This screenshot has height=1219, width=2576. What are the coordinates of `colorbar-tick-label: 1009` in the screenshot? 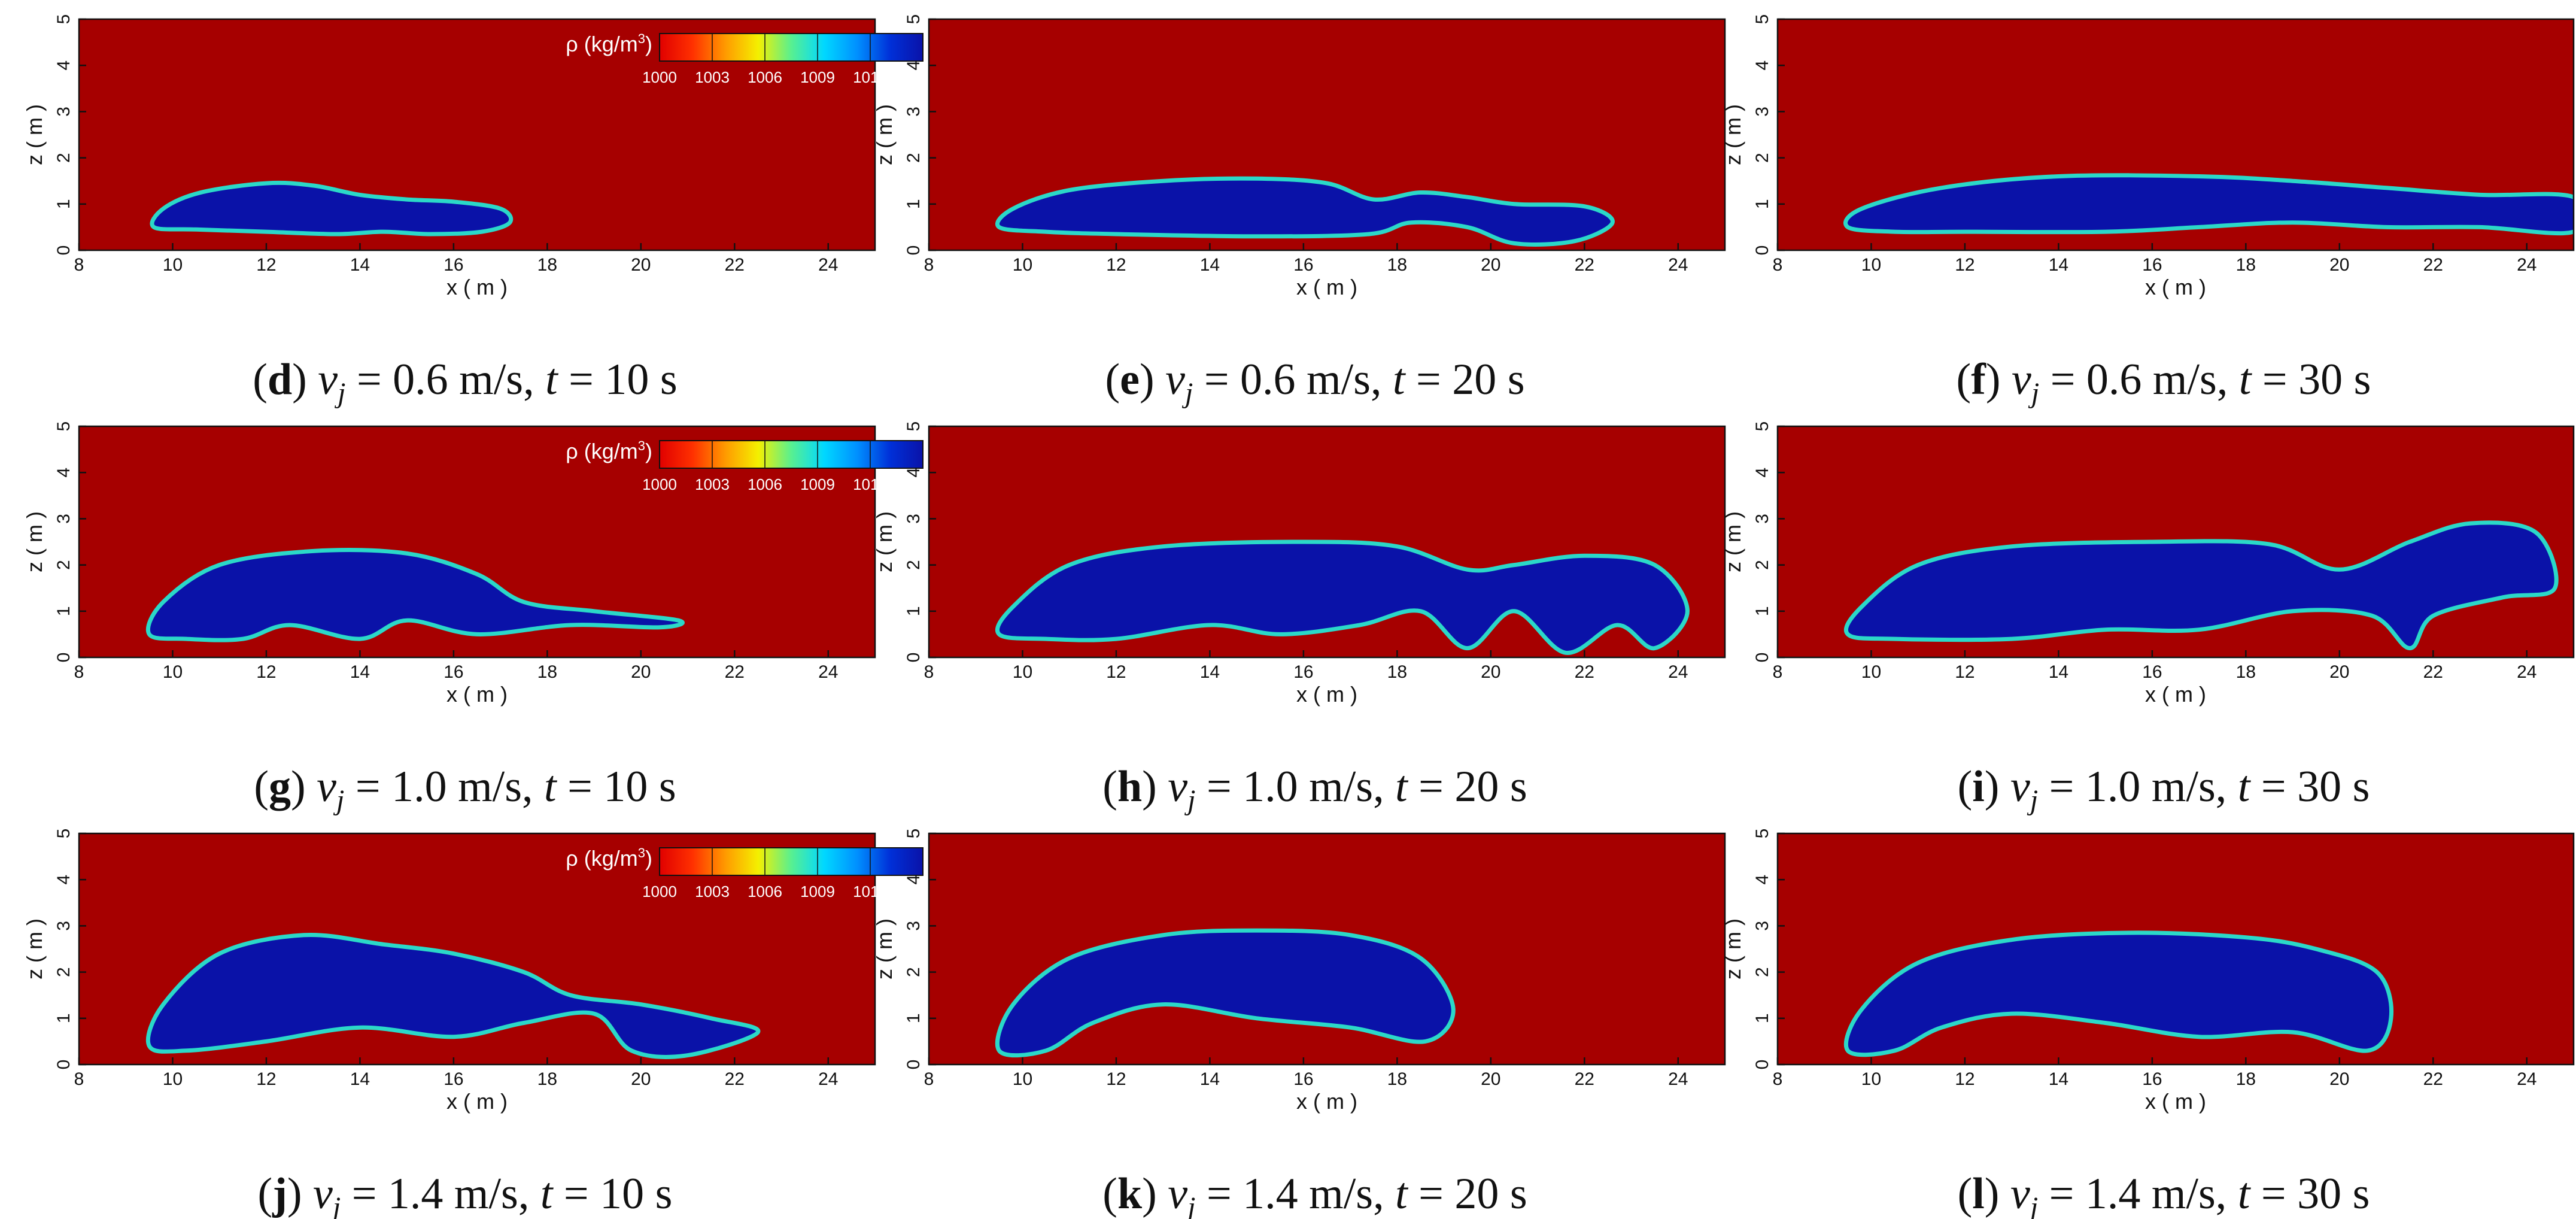 It's located at (817, 891).